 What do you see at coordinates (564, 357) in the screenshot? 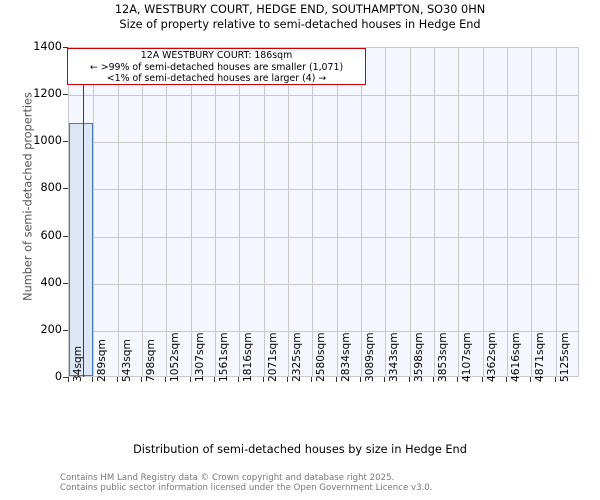
I see `x-axis-label: 5125sqm` at bounding box center [564, 357].